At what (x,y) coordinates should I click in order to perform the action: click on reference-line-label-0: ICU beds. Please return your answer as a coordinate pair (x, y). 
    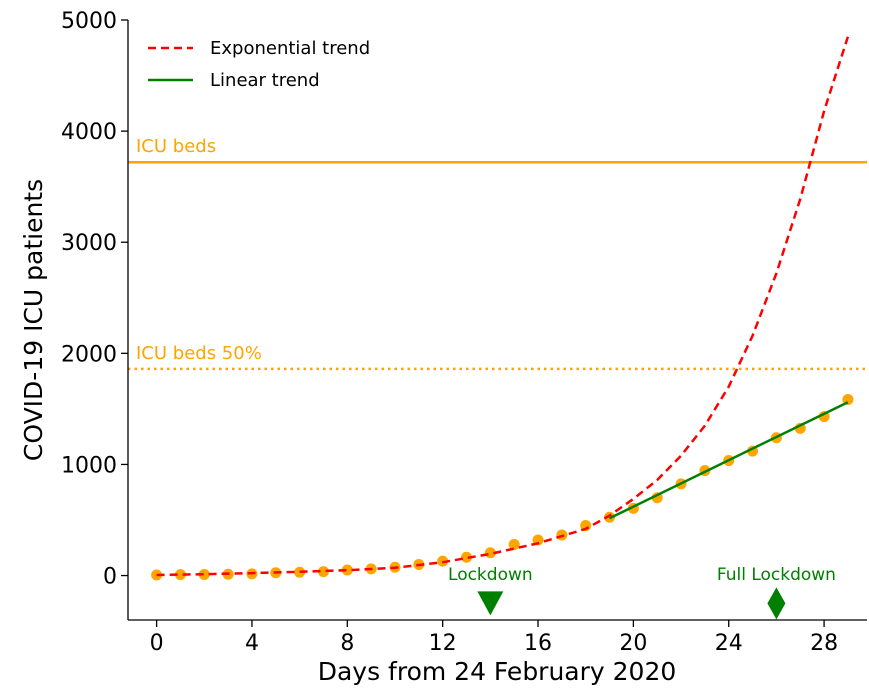
    Looking at the image, I should click on (176, 146).